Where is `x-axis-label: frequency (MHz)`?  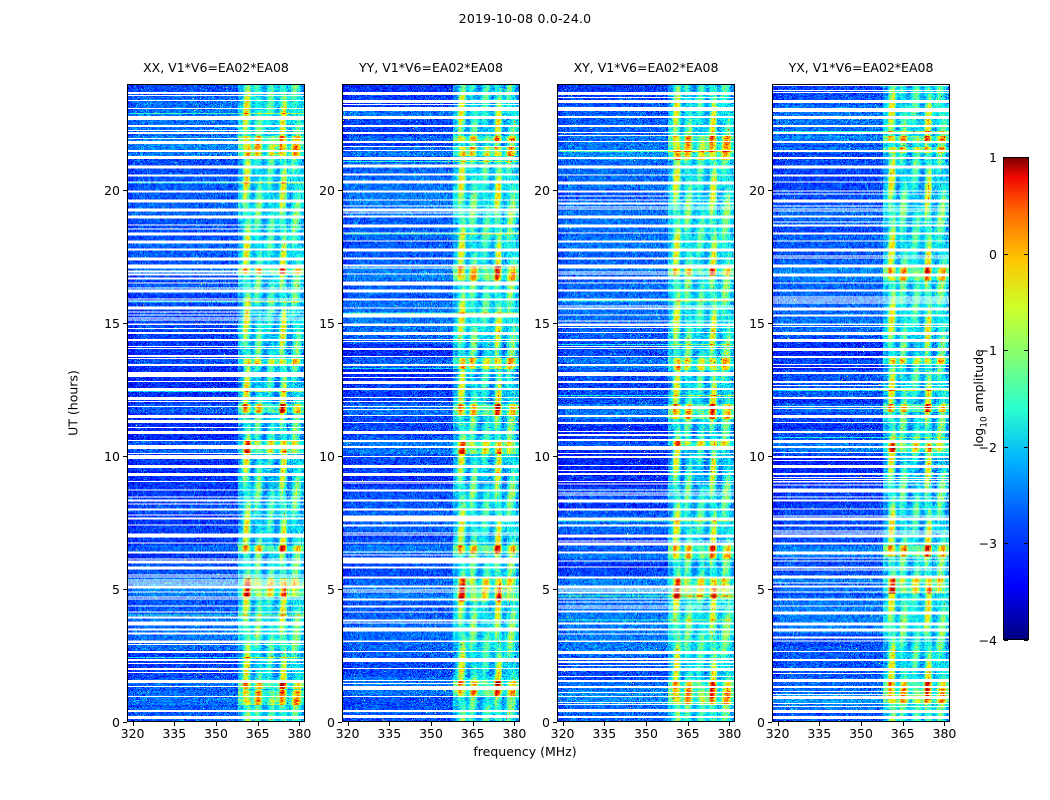 x-axis-label: frequency (MHz) is located at coordinates (525, 751).